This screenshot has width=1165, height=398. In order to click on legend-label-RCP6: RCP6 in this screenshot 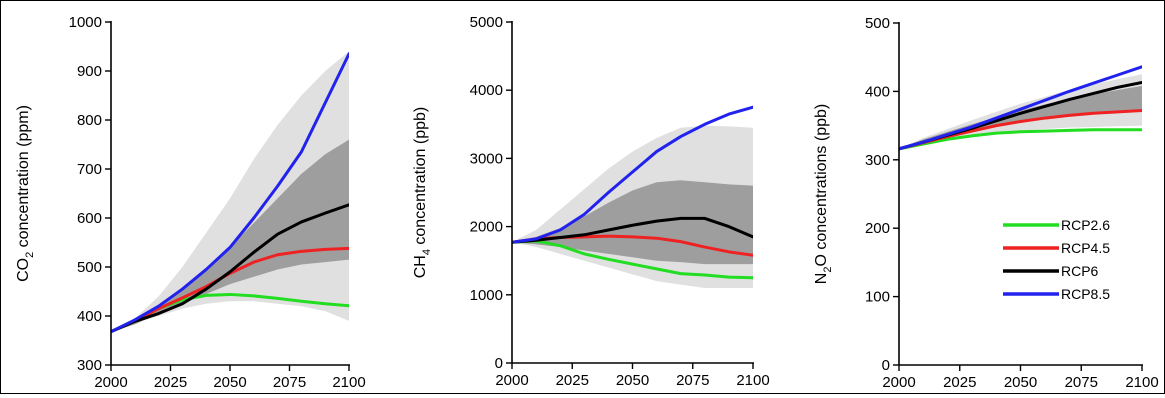, I will do `click(1080, 271)`.